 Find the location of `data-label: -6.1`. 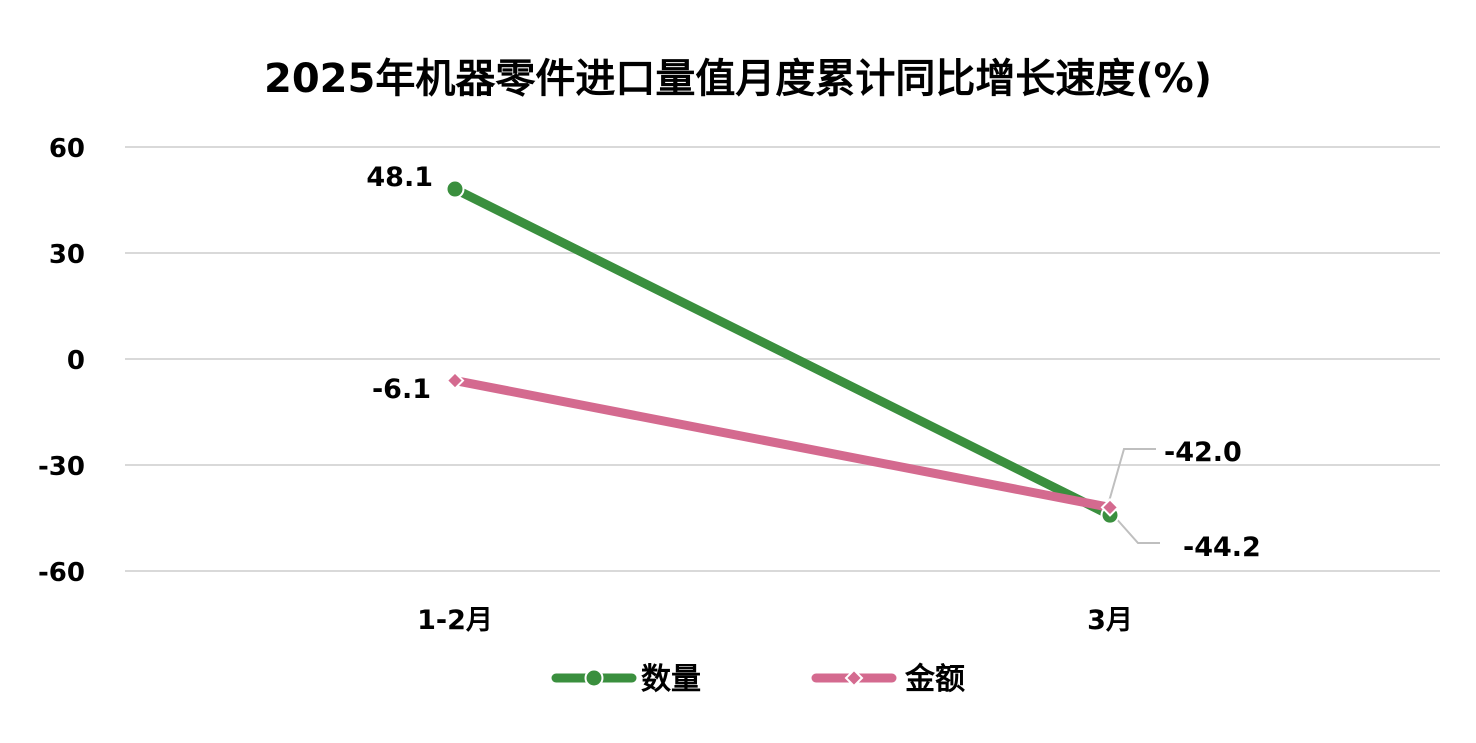

data-label: -6.1 is located at coordinates (401, 389).